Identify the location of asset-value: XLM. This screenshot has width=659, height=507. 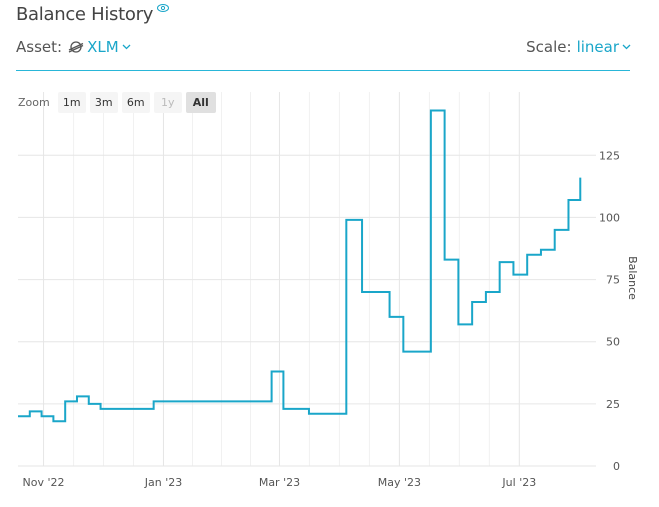
(103, 47).